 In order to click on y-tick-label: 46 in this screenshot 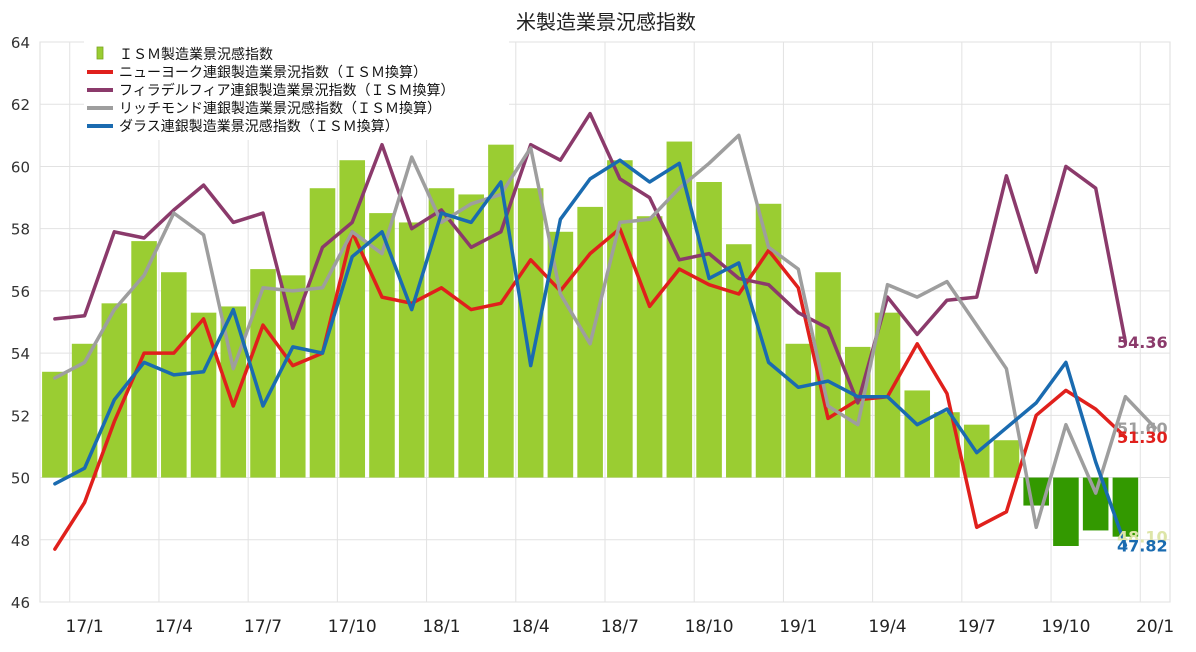, I will do `click(20, 603)`.